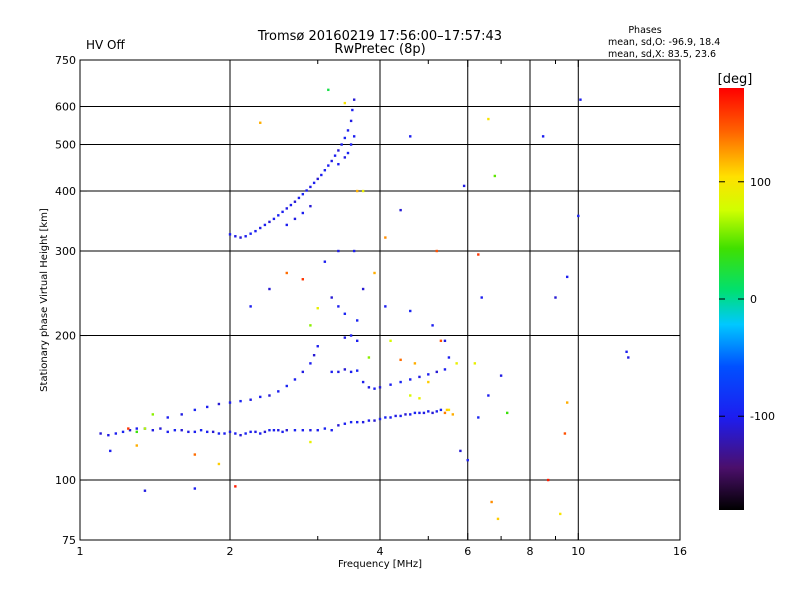 The image size is (800, 600). I want to click on chart-title: Tromsø 20160219 17:56:00–17:57:43, so click(379, 36).